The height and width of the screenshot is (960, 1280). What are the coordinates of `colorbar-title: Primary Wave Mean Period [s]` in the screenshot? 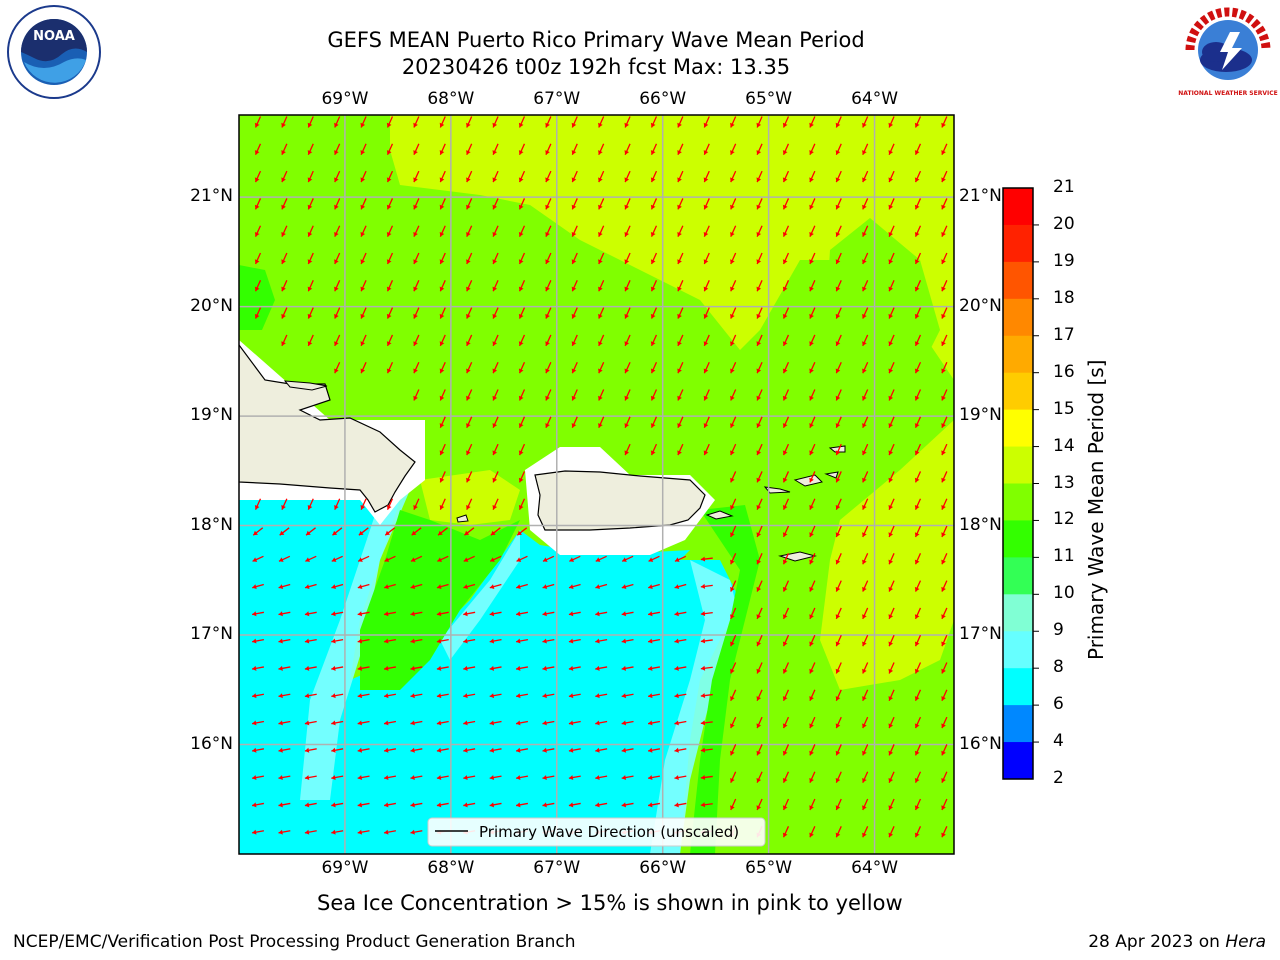 It's located at (1096, 510).